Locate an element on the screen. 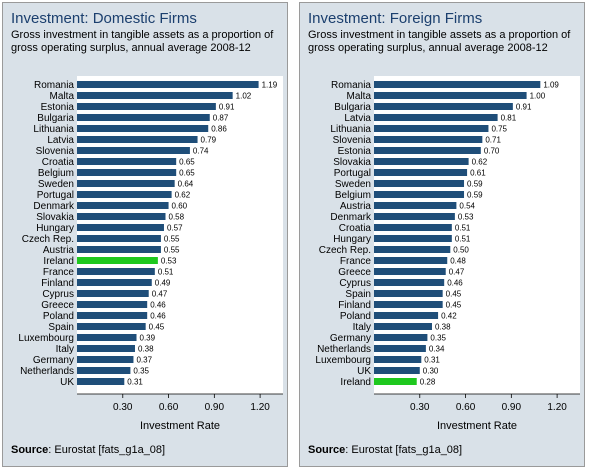 The image size is (590, 471). bar-latvia is located at coordinates (137, 139).